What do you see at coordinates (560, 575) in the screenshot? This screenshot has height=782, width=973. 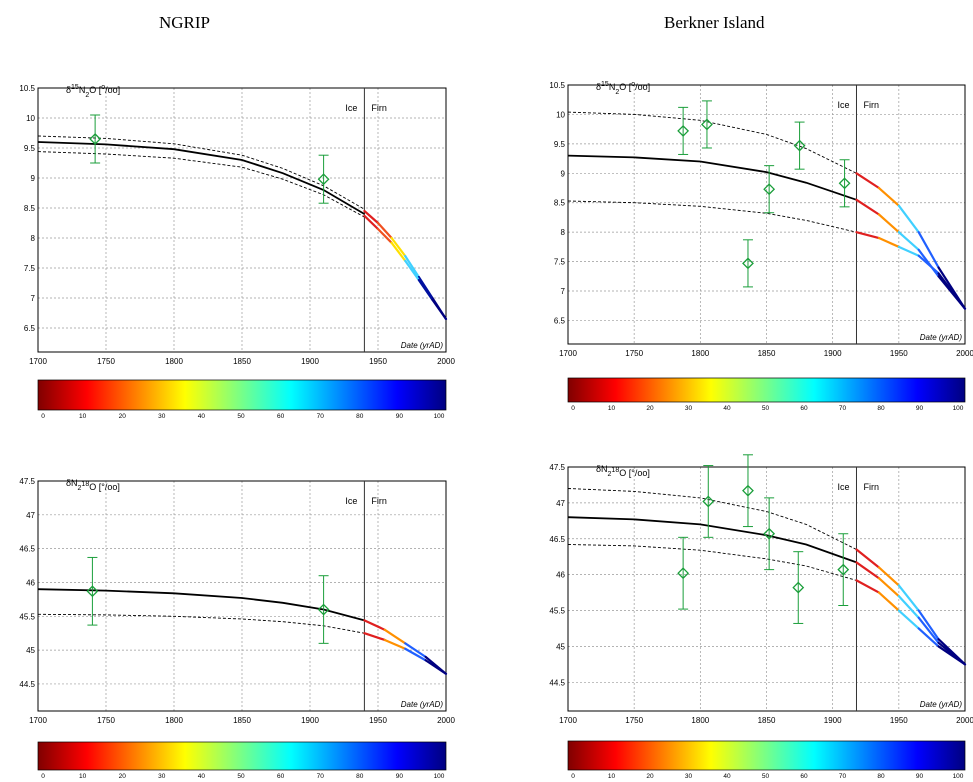 I see `y-tick-label: 46` at bounding box center [560, 575].